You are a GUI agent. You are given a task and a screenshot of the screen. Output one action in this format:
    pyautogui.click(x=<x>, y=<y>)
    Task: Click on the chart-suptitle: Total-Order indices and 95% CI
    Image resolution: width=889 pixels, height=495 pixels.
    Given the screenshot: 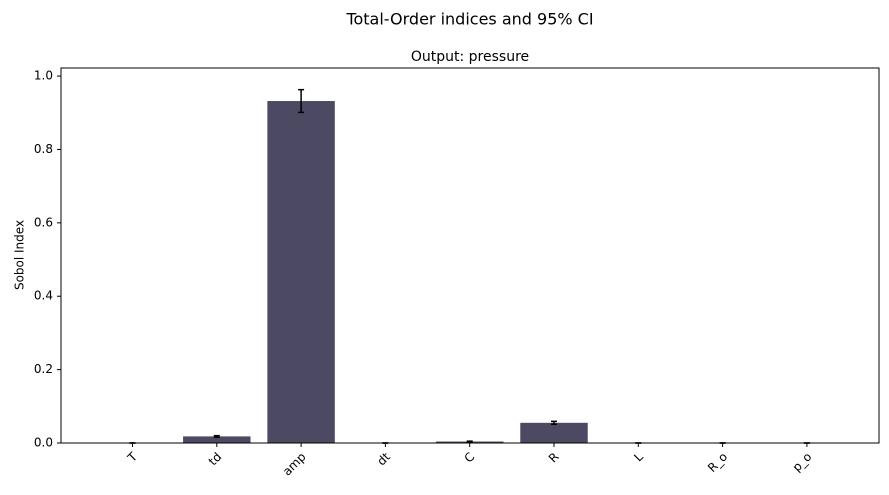 What is the action you would take?
    pyautogui.click(x=469, y=19)
    